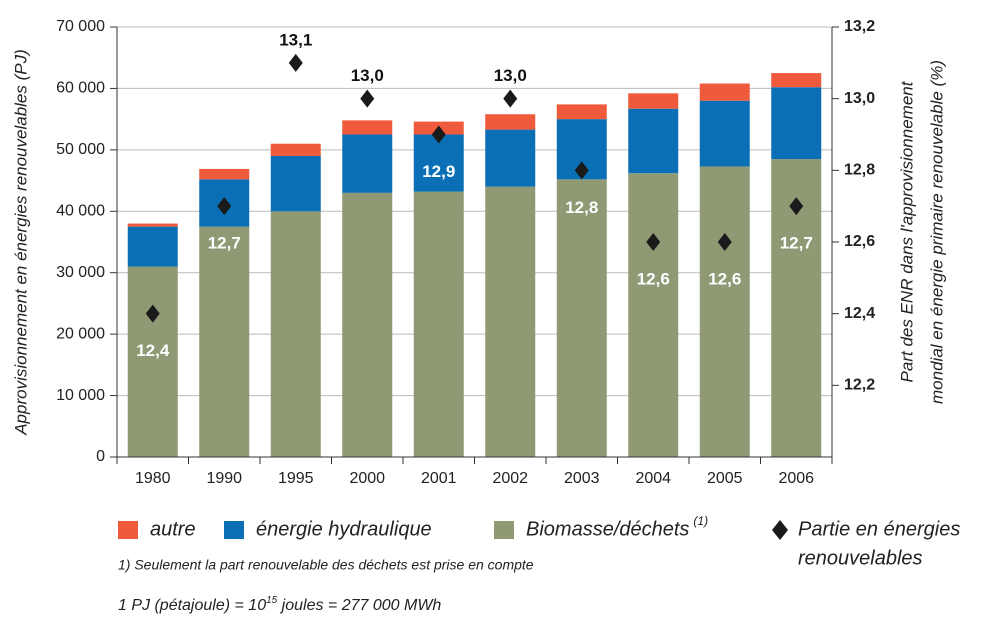  Describe the element at coordinates (860, 558) in the screenshot. I see `legend-label: renouvelables` at that location.